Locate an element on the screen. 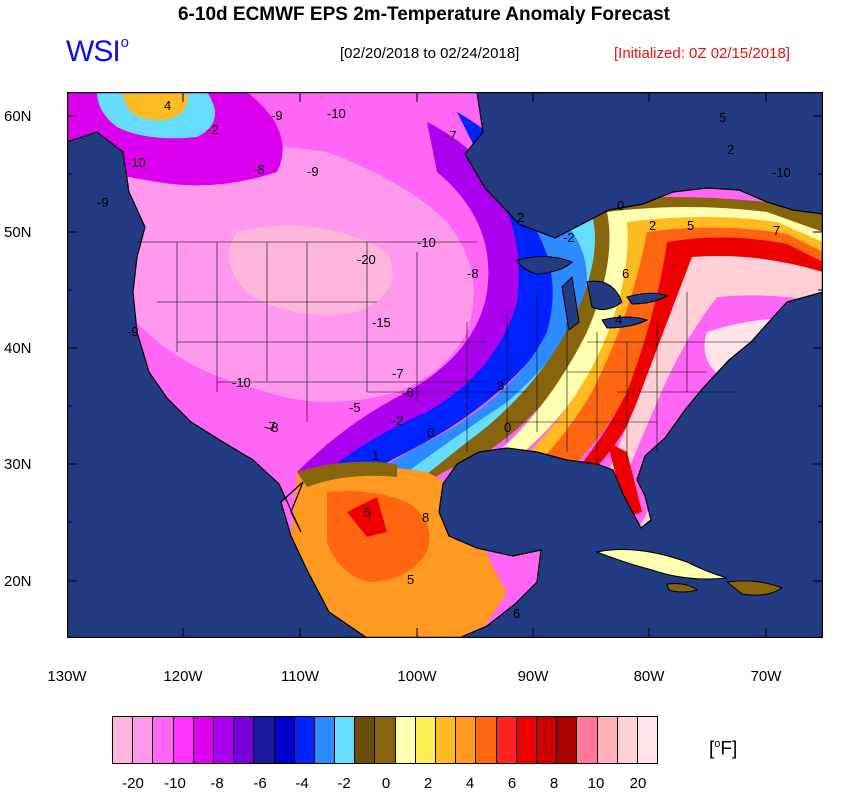 This screenshot has height=798, width=848. lon-label-90w: 90W is located at coordinates (533, 676).